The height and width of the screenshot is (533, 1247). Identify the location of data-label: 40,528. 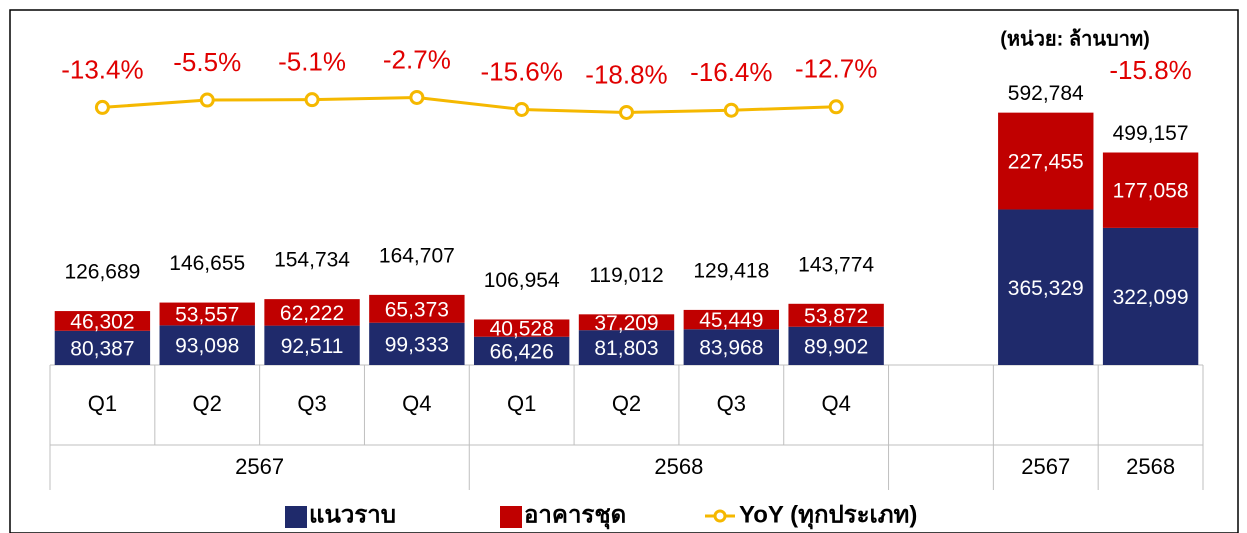
(522, 329).